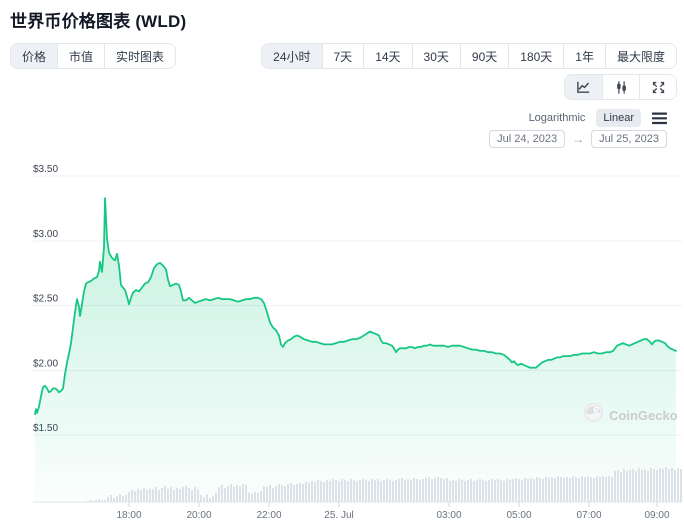 The width and height of the screenshot is (684, 531). I want to click on scale-toggle-row: Logarithmic Linear, so click(598, 118).